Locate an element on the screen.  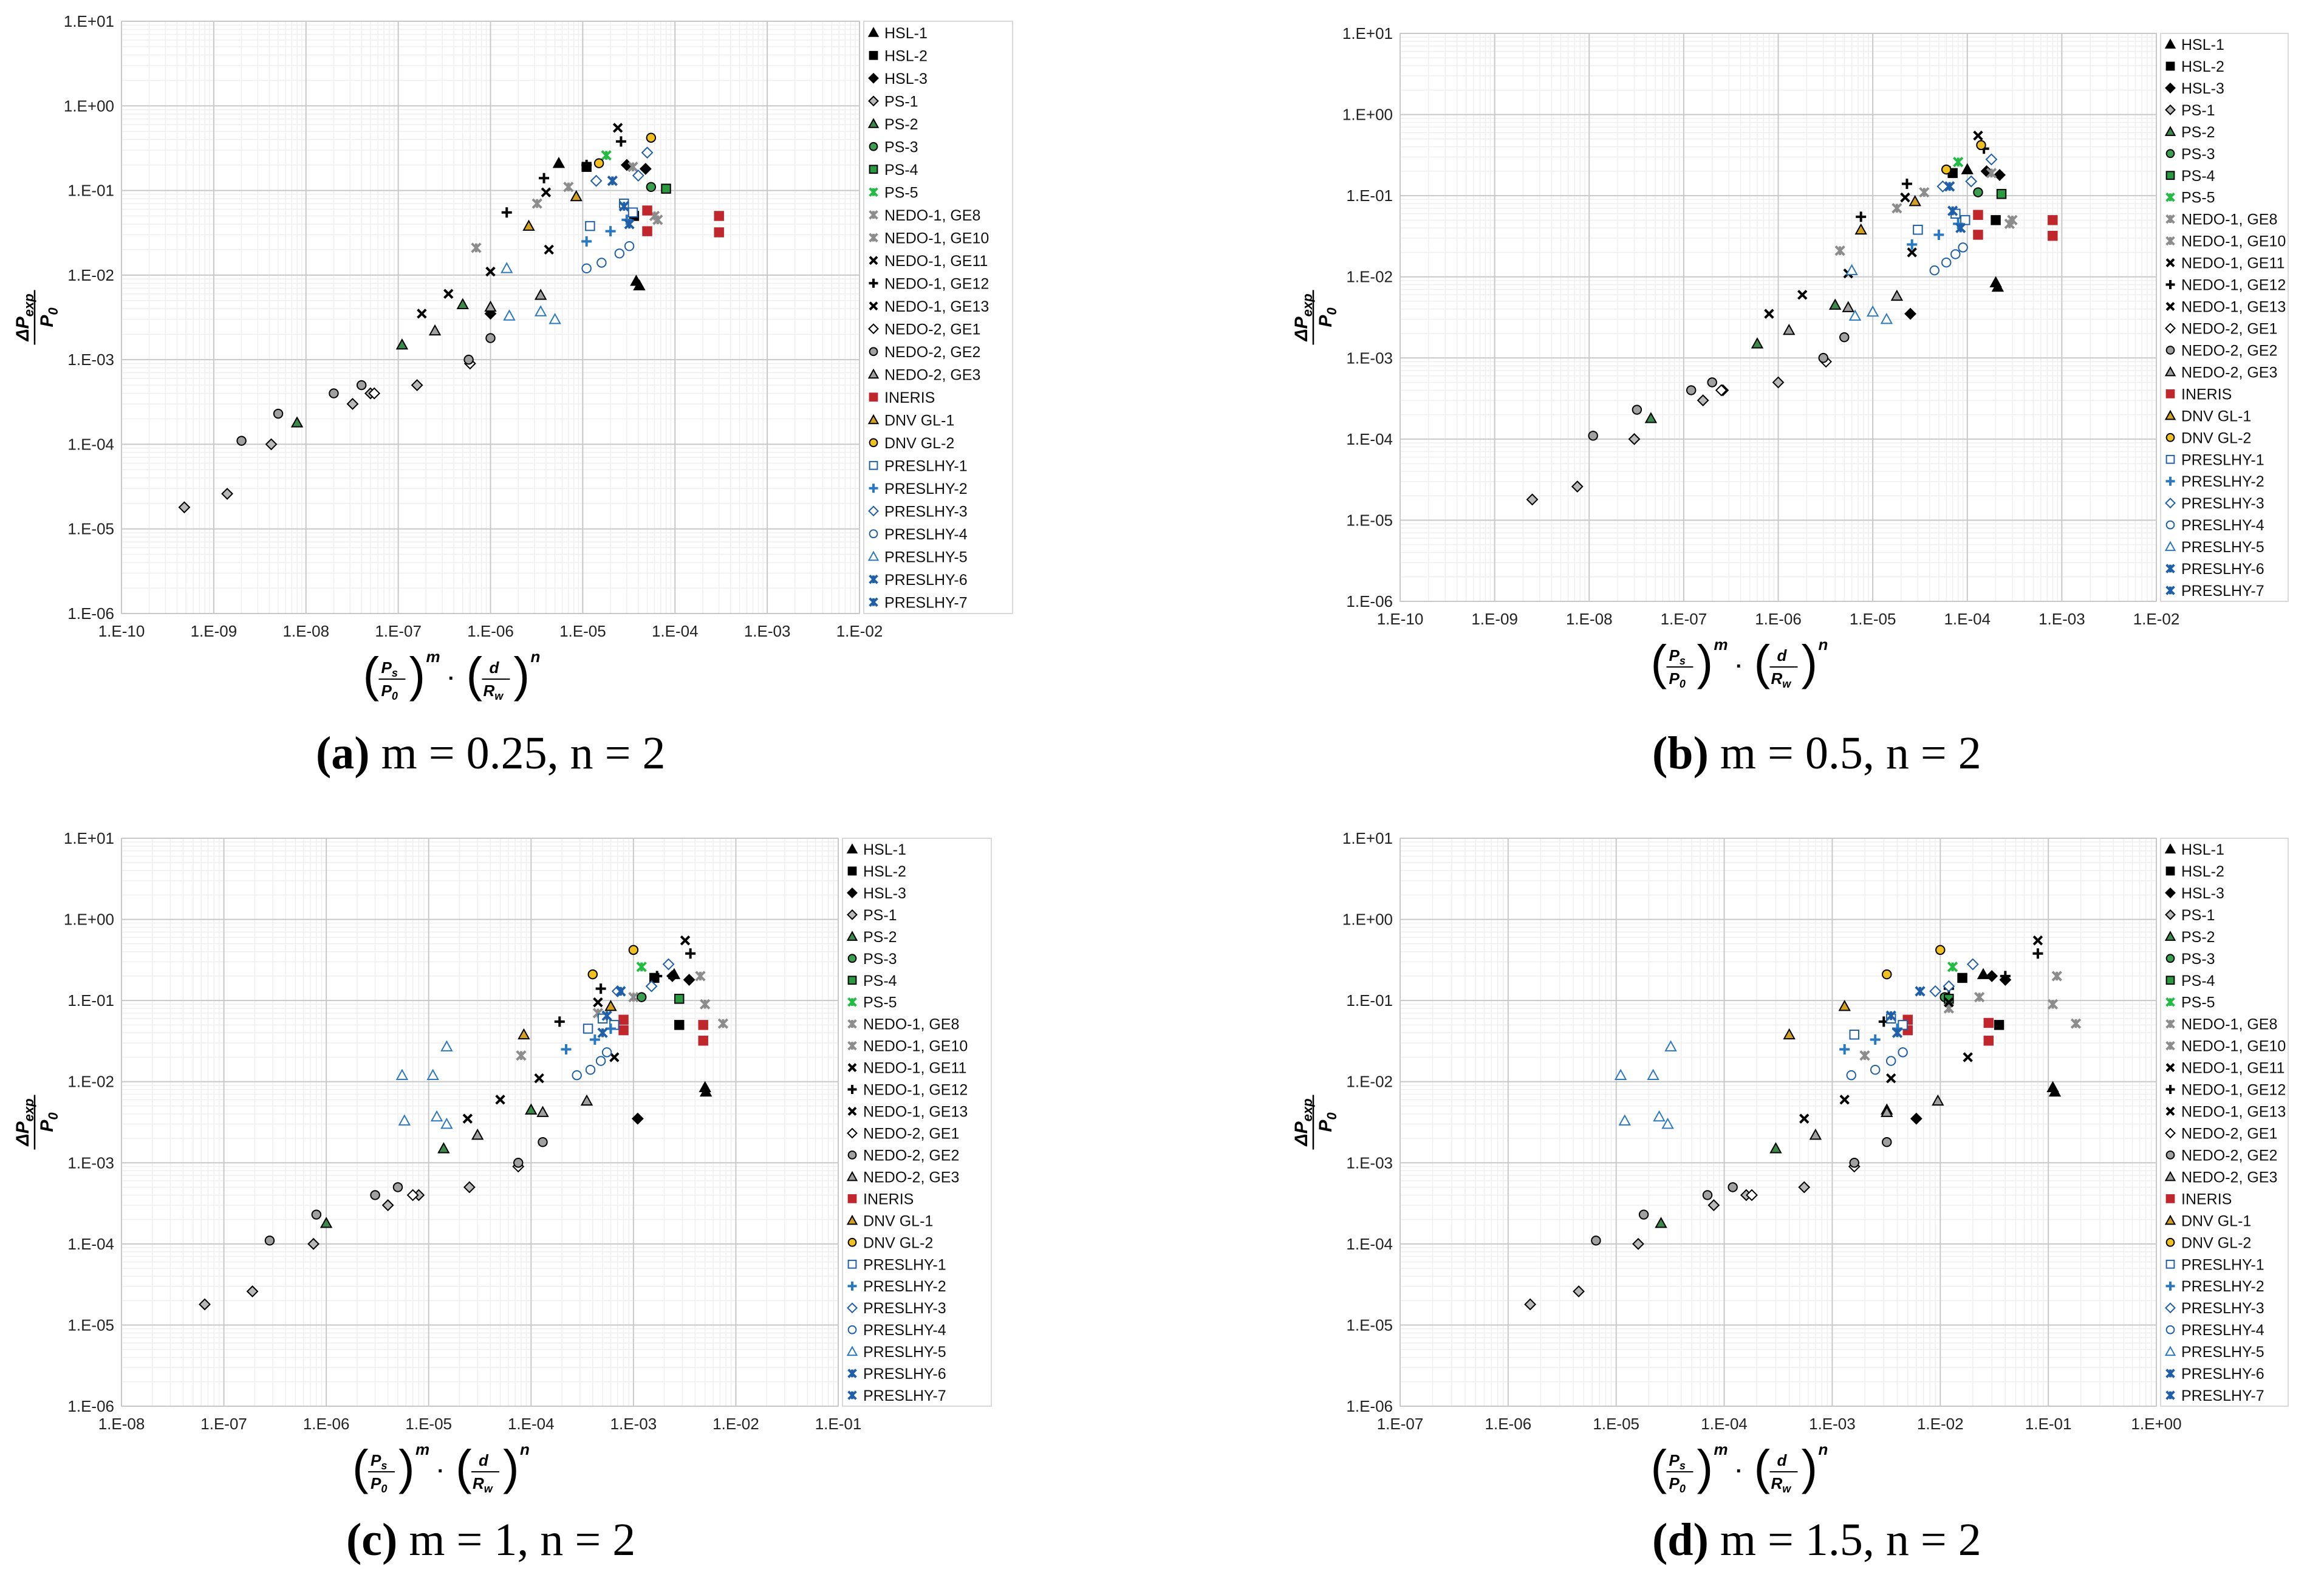
parenthesis: ) is located at coordinates (406, 1467).